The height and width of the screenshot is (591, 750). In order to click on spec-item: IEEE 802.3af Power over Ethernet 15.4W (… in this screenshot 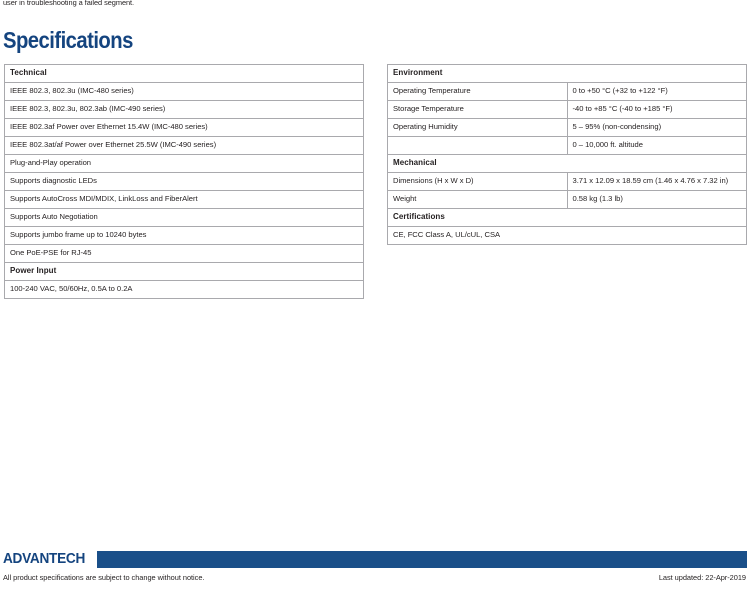, I will do `click(184, 127)`.